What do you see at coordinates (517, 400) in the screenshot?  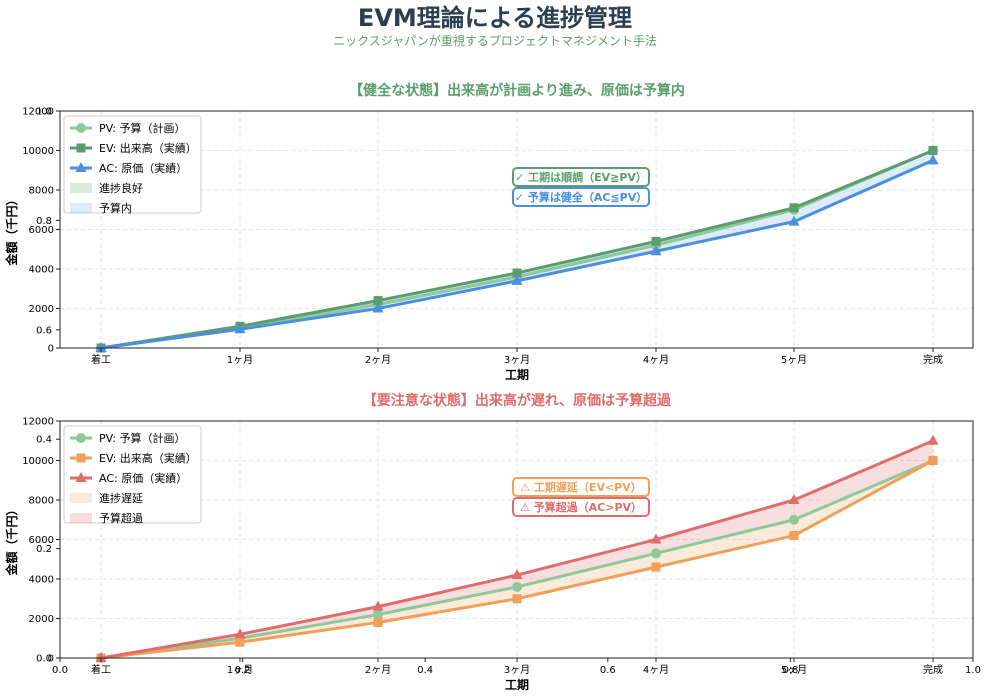 I see `chart-title: 【要注意な状態】出来高が遅れ、原価は予算超過` at bounding box center [517, 400].